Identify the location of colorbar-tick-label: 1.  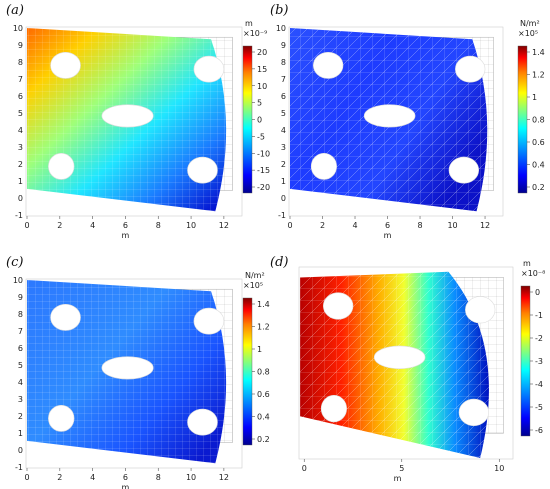
(259, 349).